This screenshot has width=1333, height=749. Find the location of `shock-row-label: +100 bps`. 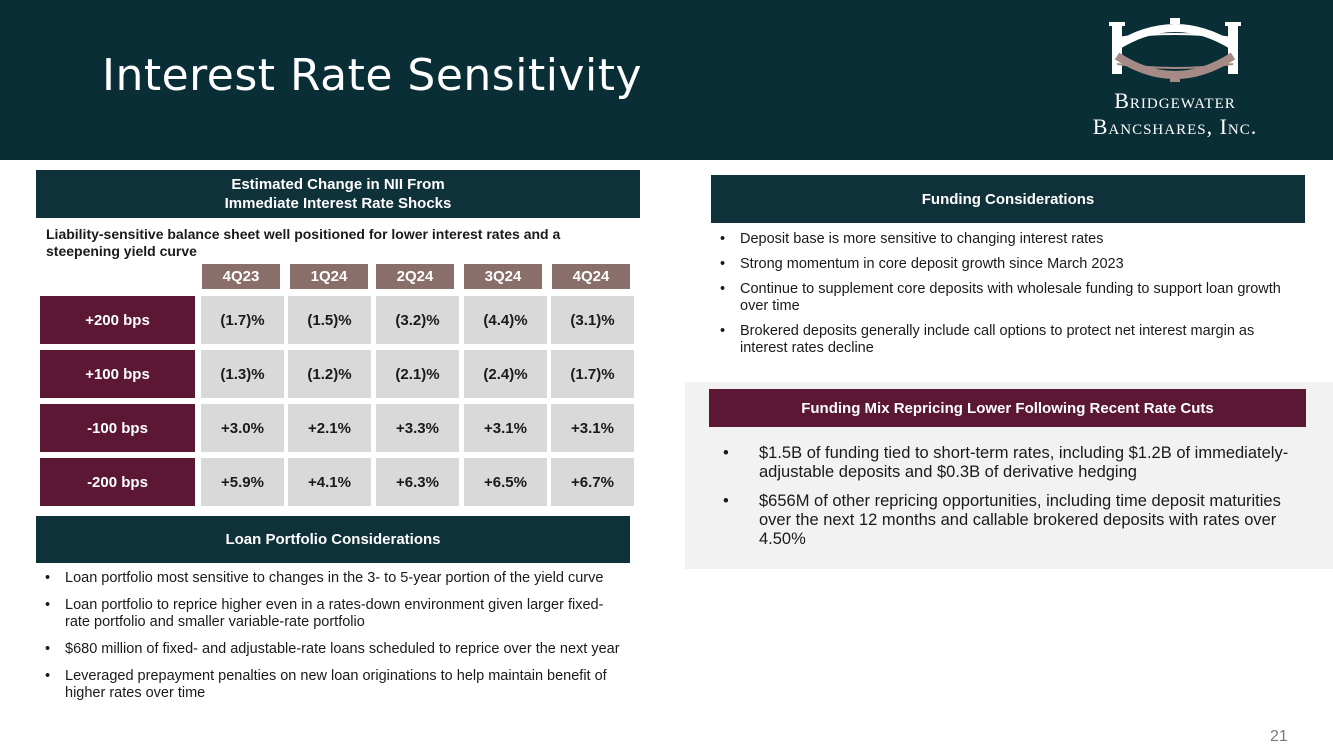

shock-row-label: +100 bps is located at coordinates (117, 374).